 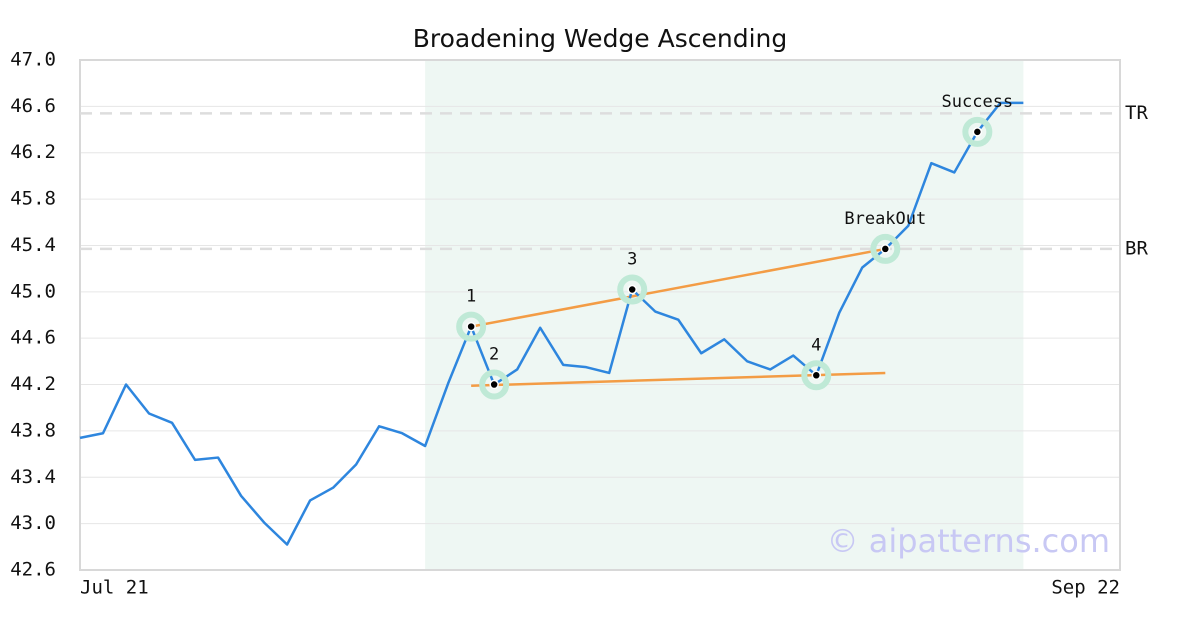 What do you see at coordinates (33, 60) in the screenshot?
I see `y-tick-label: 47.0` at bounding box center [33, 60].